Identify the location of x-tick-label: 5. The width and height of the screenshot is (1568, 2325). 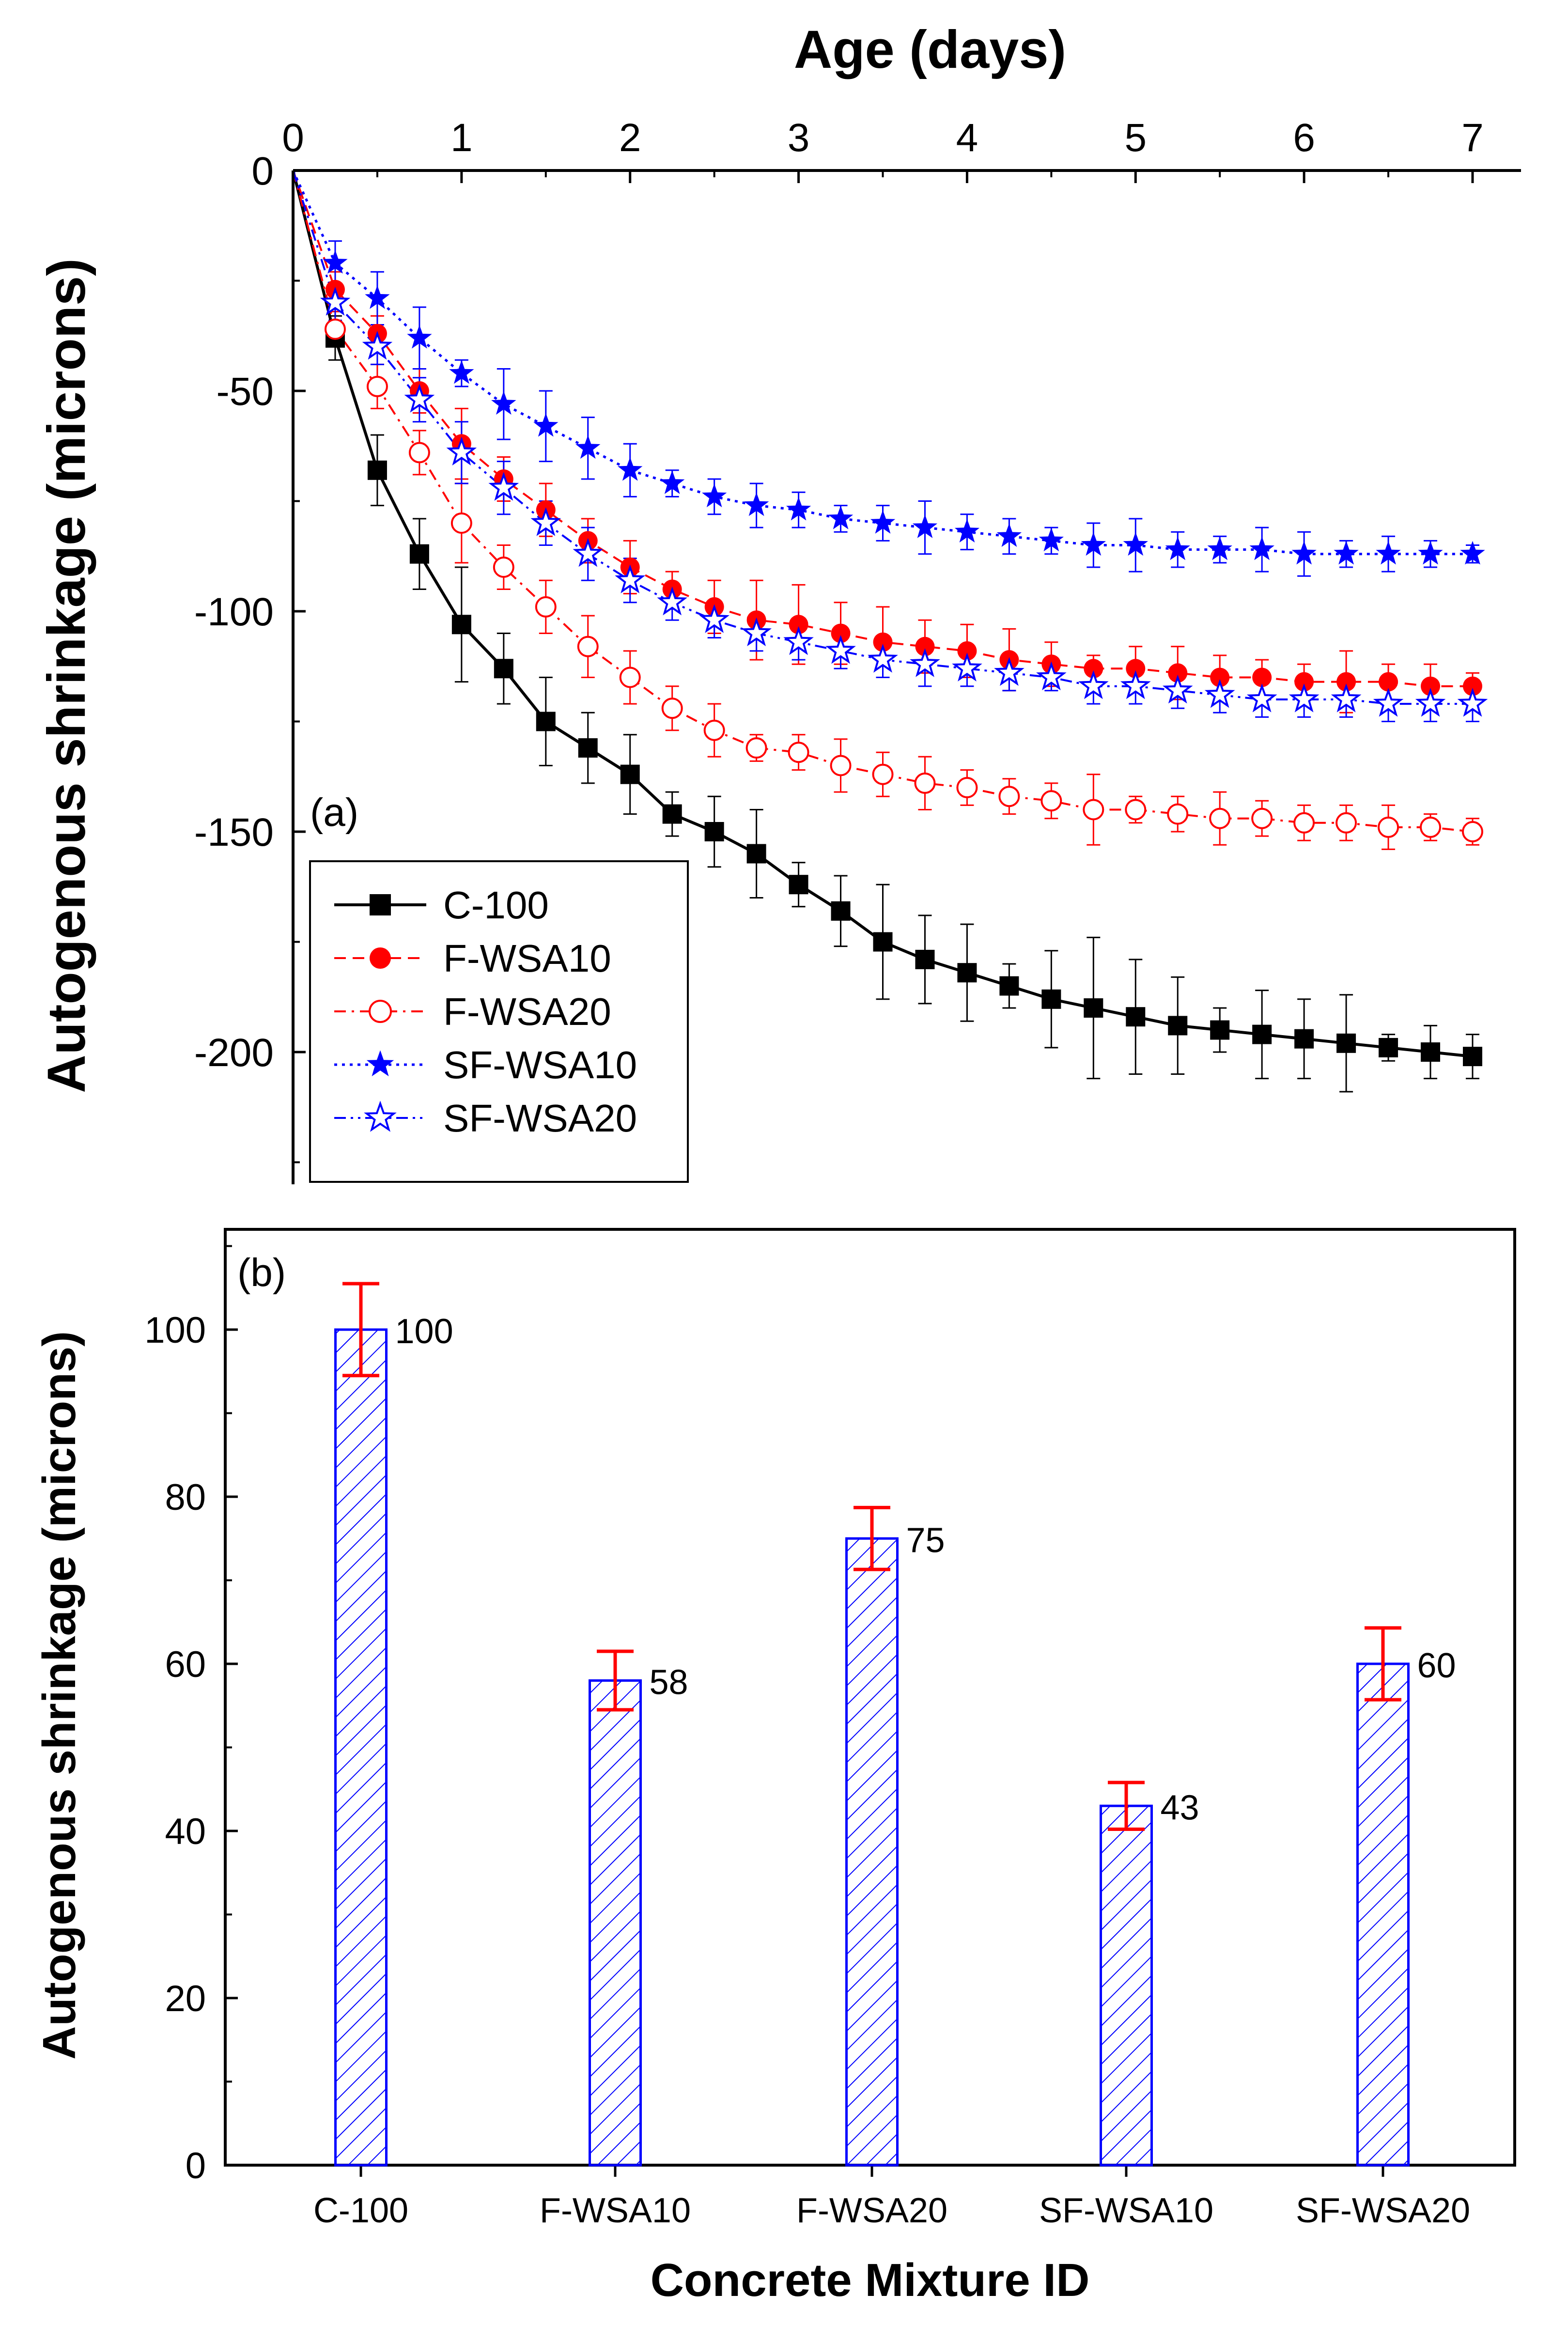
(1135, 138).